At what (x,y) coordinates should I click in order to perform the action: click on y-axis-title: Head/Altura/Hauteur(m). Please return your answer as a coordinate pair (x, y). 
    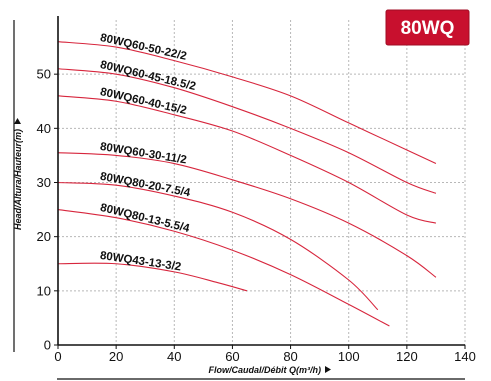
    Looking at the image, I should click on (18, 186).